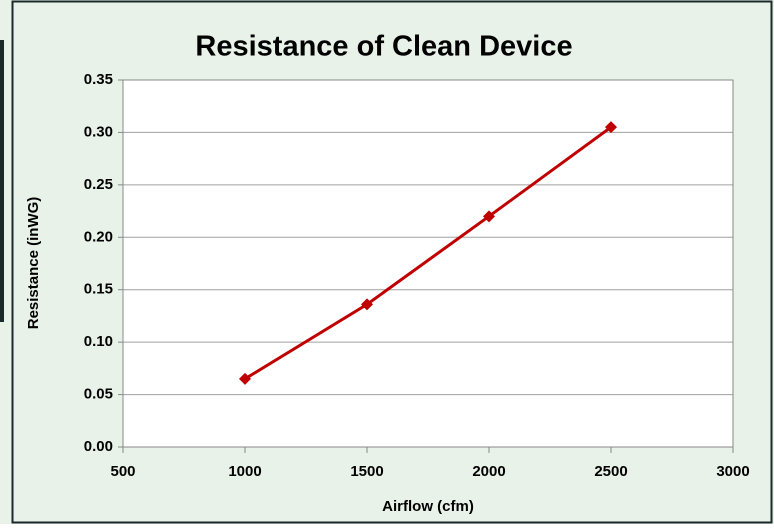 The height and width of the screenshot is (529, 774). What do you see at coordinates (732, 471) in the screenshot?
I see `x-tick-label: 3000` at bounding box center [732, 471].